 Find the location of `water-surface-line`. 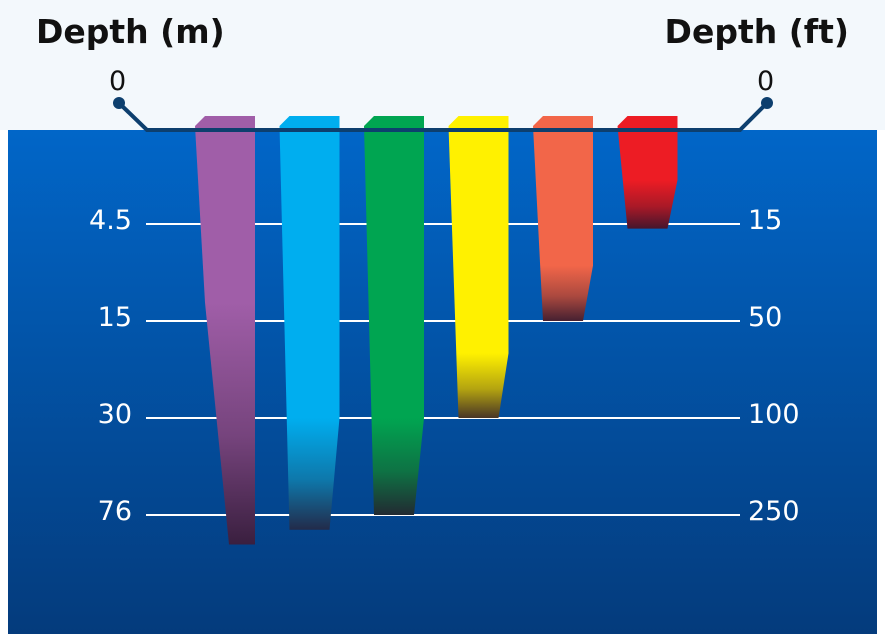

water-surface-line is located at coordinates (443, 116).